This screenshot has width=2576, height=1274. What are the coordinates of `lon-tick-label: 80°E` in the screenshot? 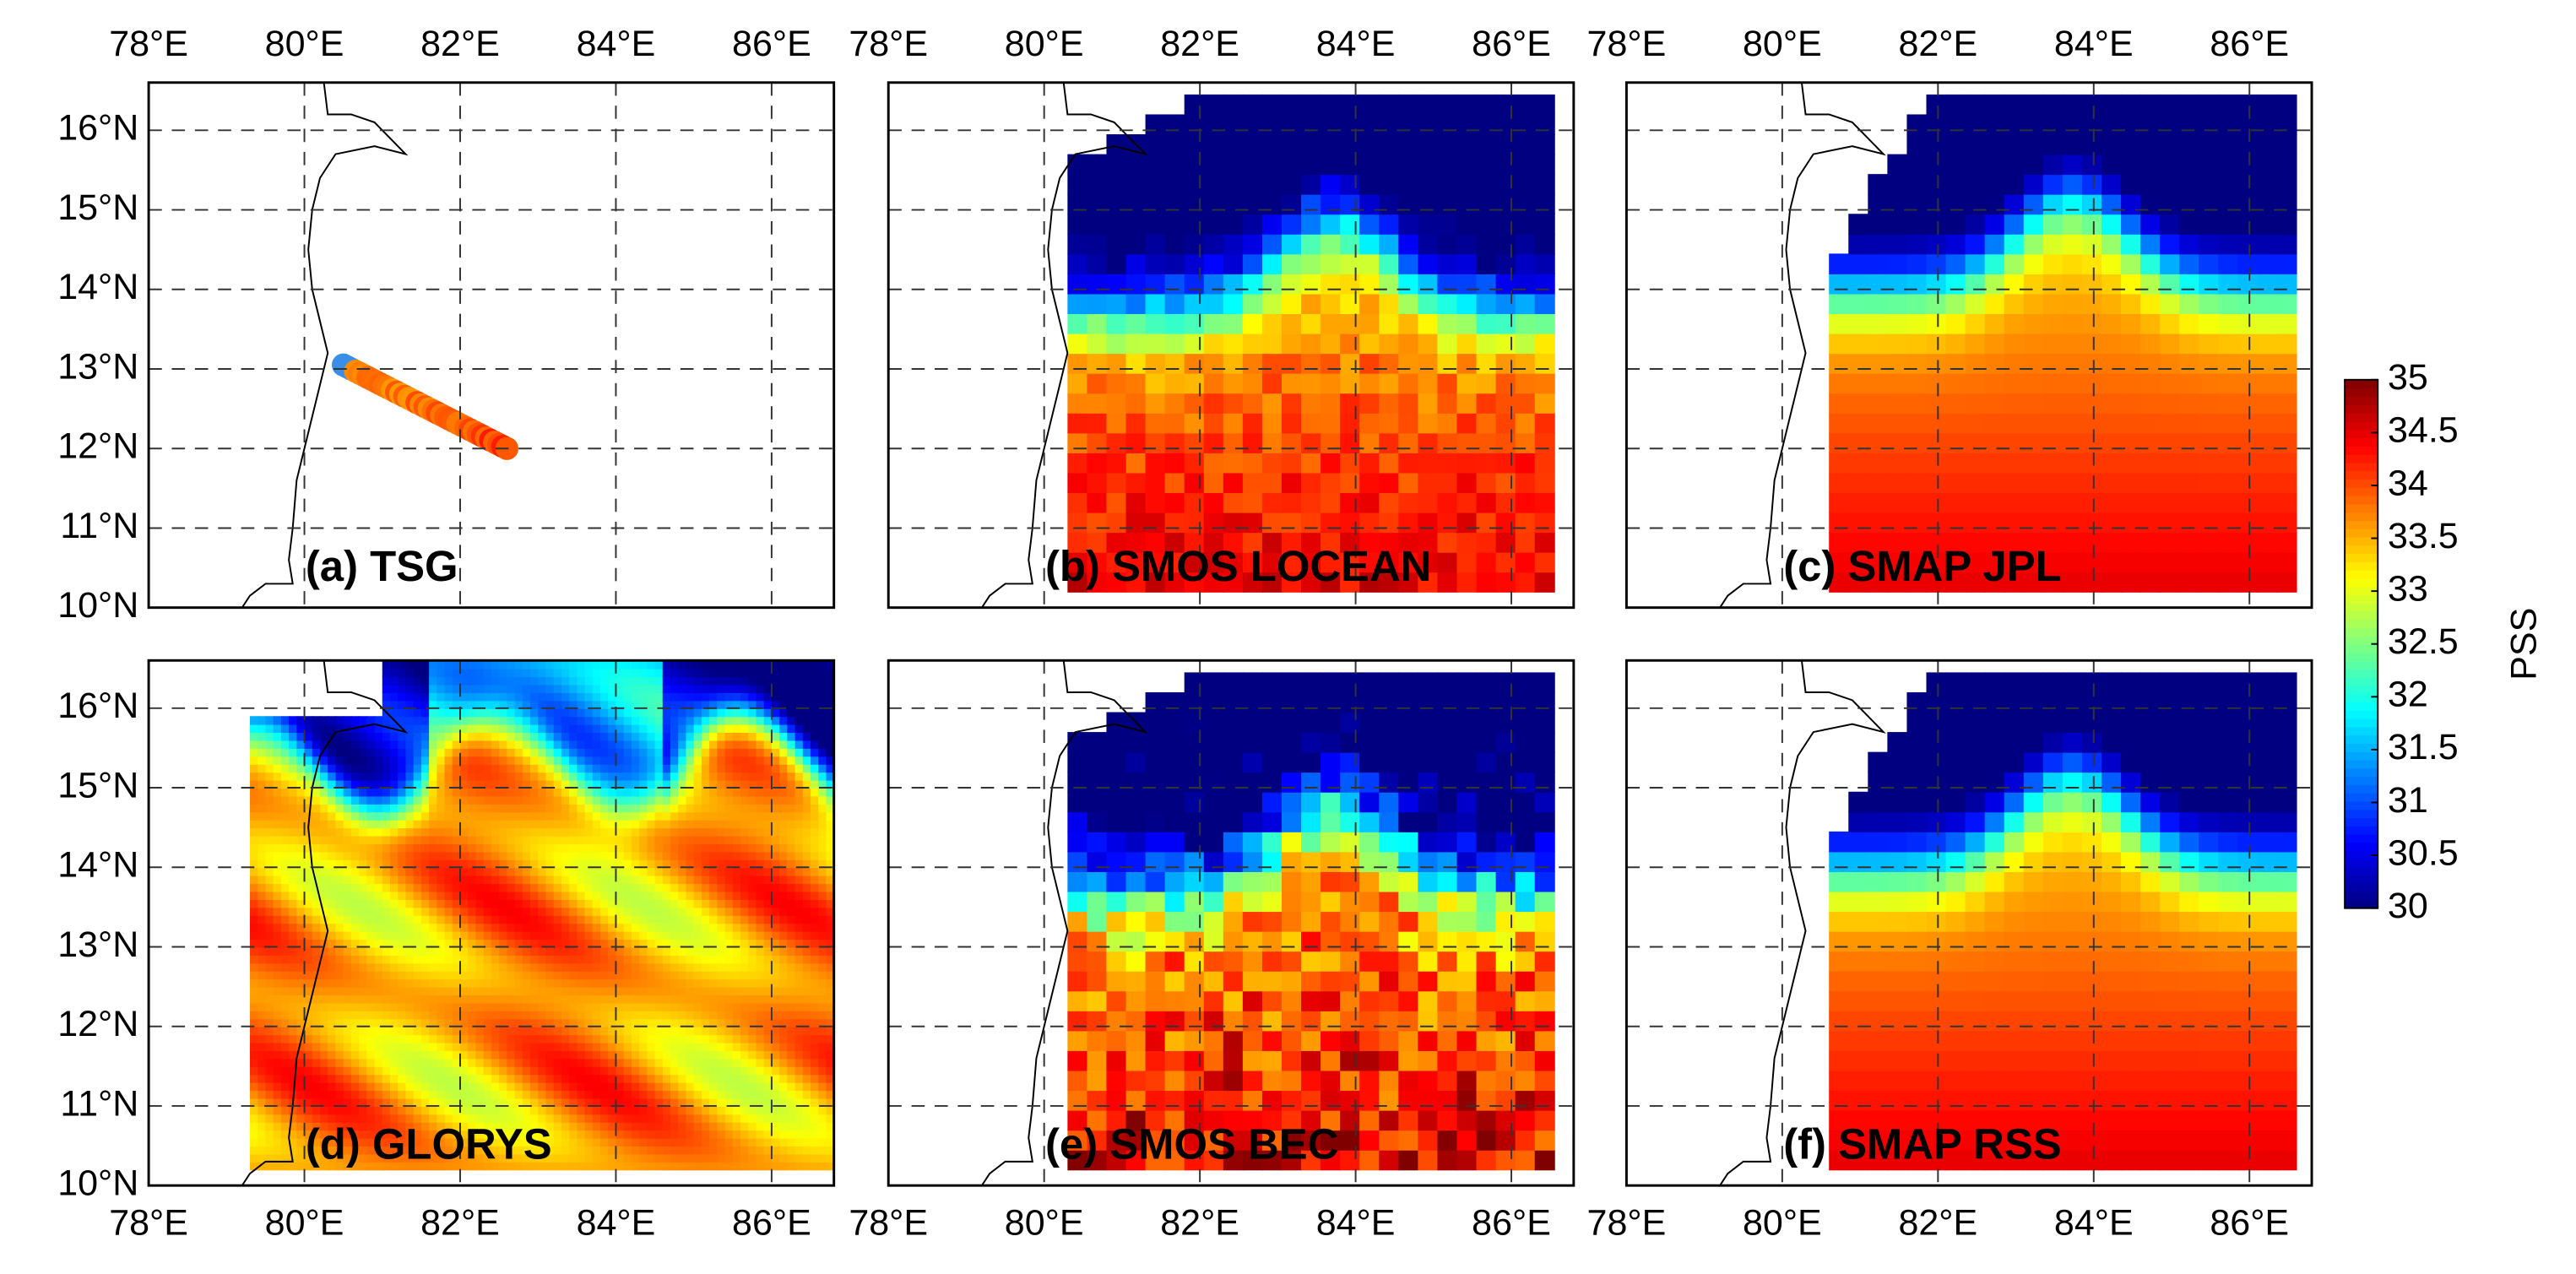 It's located at (1783, 44).